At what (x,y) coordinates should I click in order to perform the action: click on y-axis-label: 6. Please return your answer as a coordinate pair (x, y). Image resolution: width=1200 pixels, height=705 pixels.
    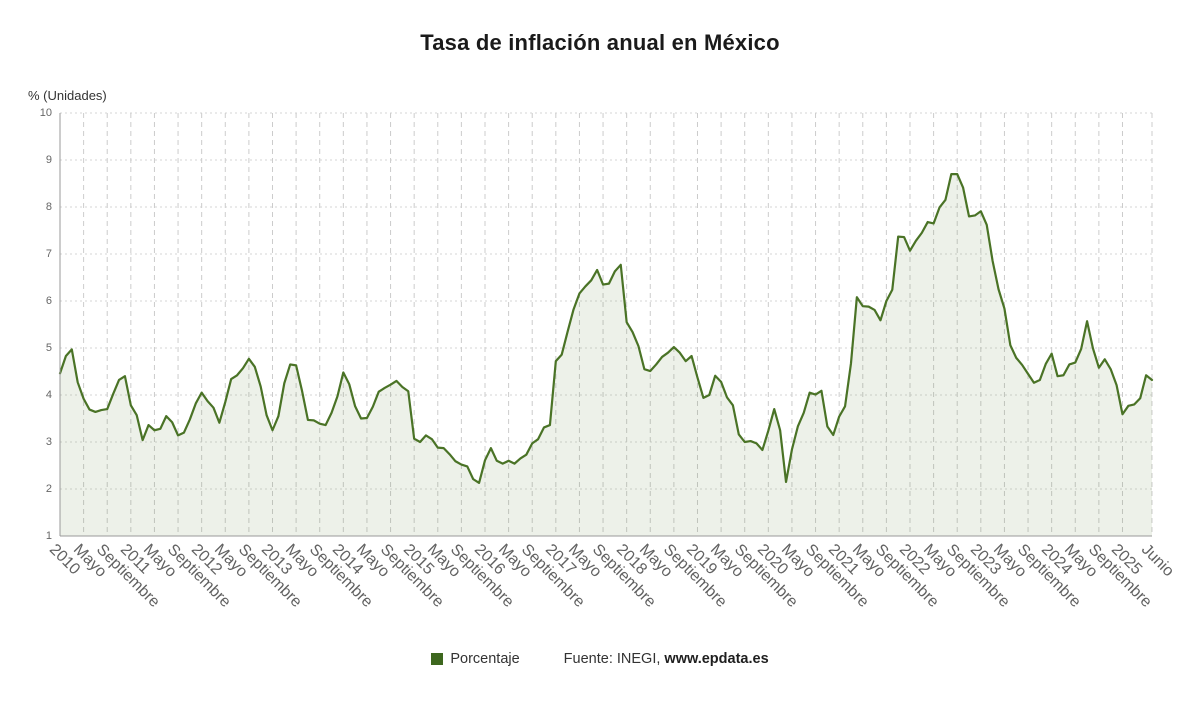
    Looking at the image, I should click on (48, 301).